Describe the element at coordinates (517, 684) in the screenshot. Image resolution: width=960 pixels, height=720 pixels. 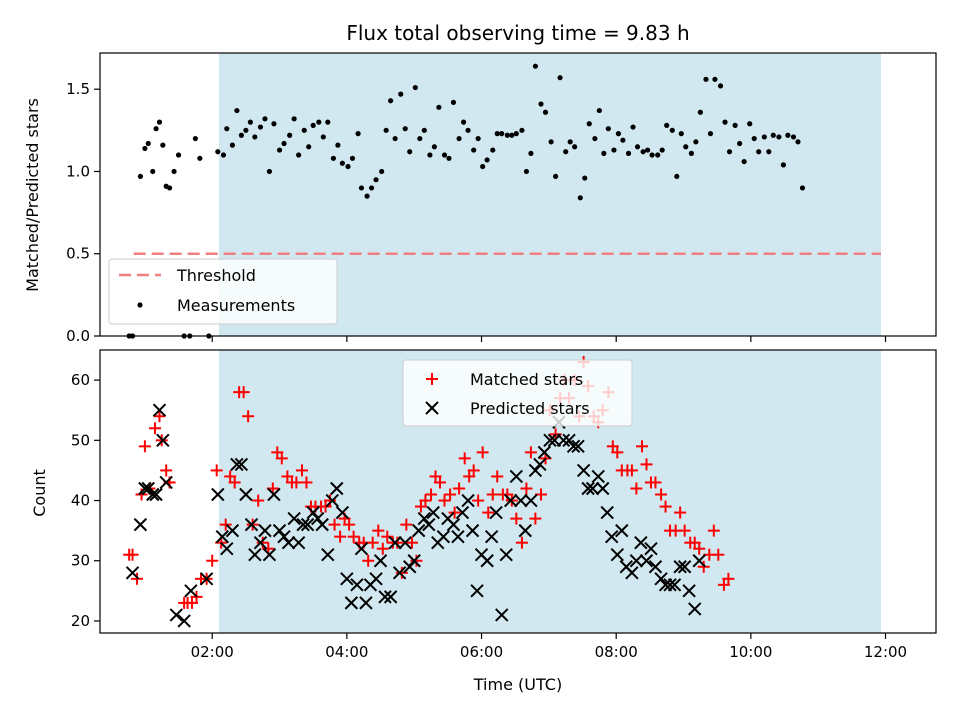
I see `x-axis-label: Time (UTC)` at that location.